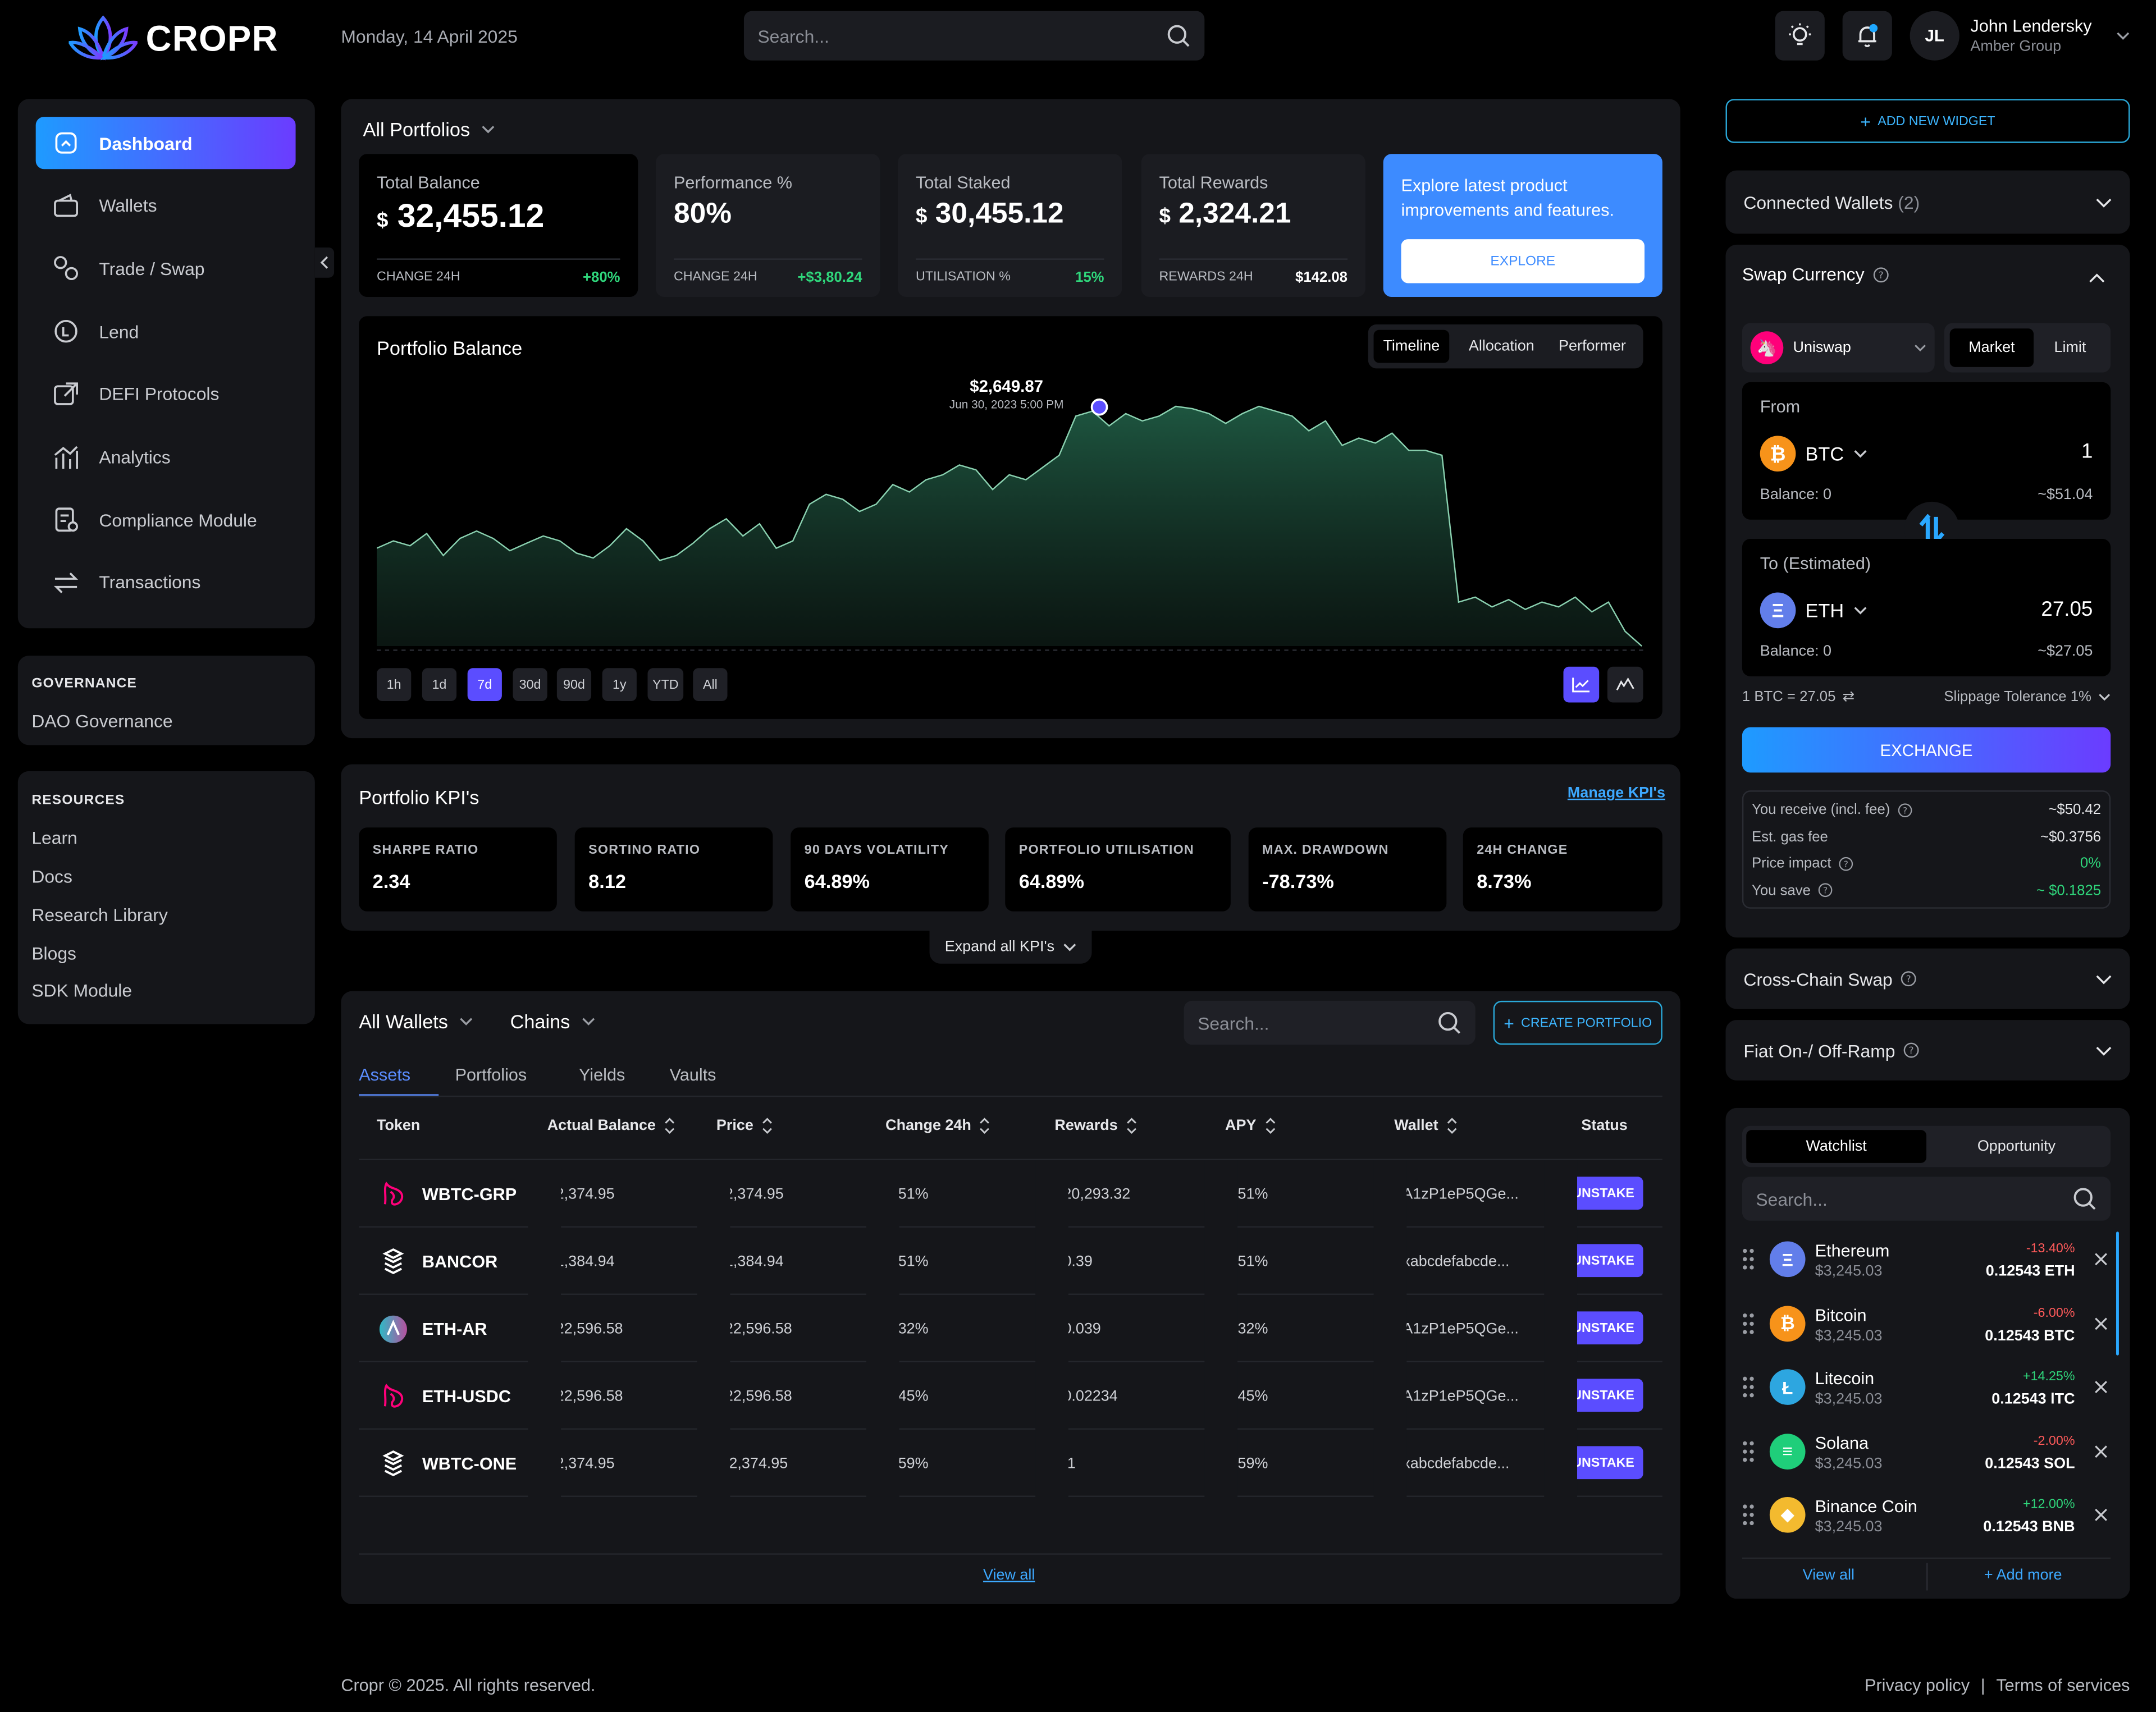  Describe the element at coordinates (1838, 348) in the screenshot. I see `dex-select: 🦄 Uniswap` at that location.